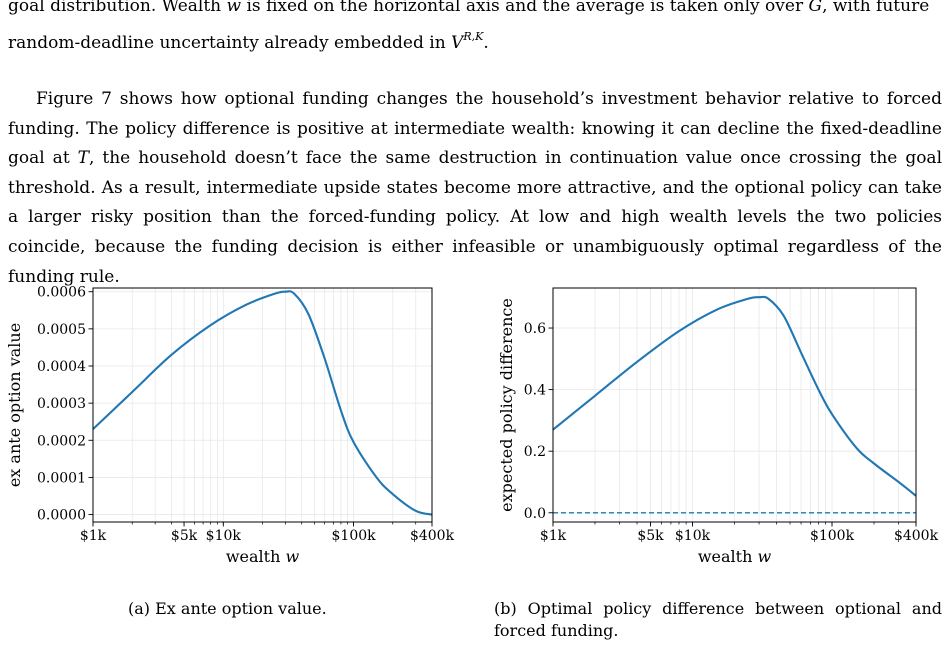  Describe the element at coordinates (457, 42) in the screenshot. I see `var-V: V` at that location.